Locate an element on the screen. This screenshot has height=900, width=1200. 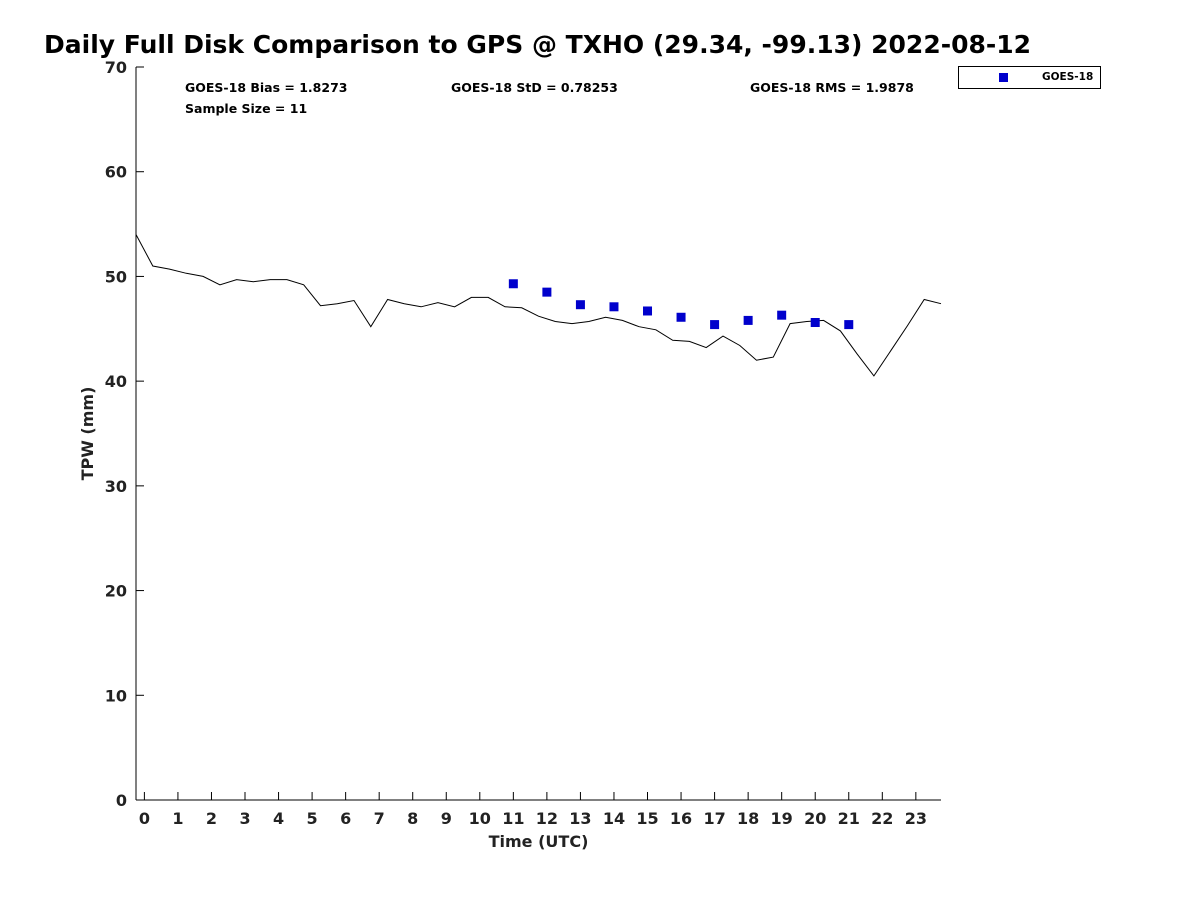
x-tick-label: 15 is located at coordinates (647, 818).